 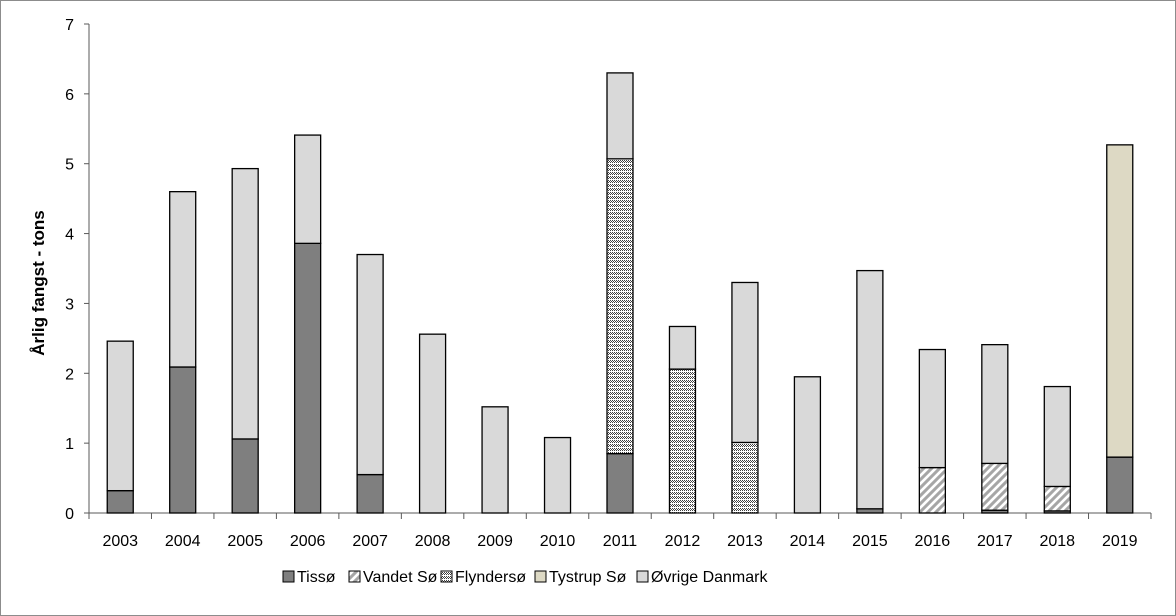 I want to click on y-tick-label: 7, so click(x=69, y=25).